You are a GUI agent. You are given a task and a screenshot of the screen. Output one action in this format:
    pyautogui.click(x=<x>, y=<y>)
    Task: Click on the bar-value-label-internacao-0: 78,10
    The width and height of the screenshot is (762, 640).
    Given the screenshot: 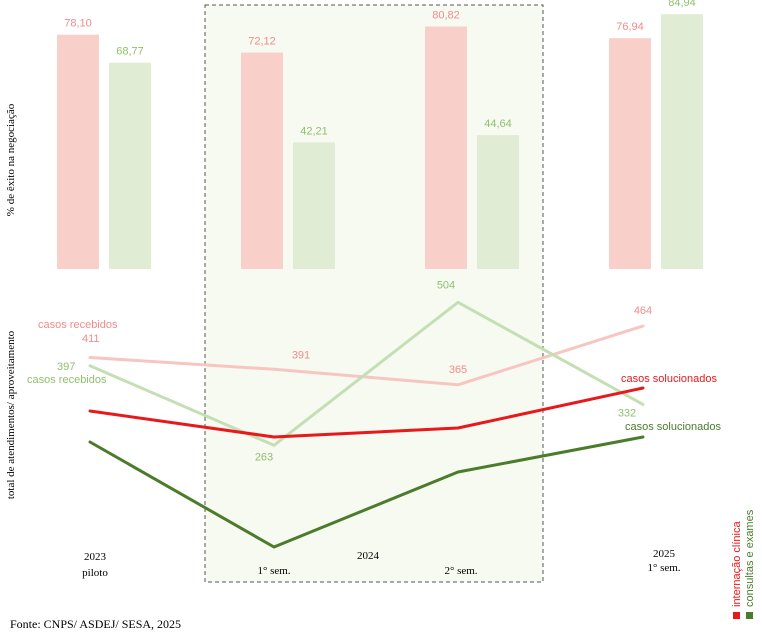 What is the action you would take?
    pyautogui.click(x=78, y=24)
    